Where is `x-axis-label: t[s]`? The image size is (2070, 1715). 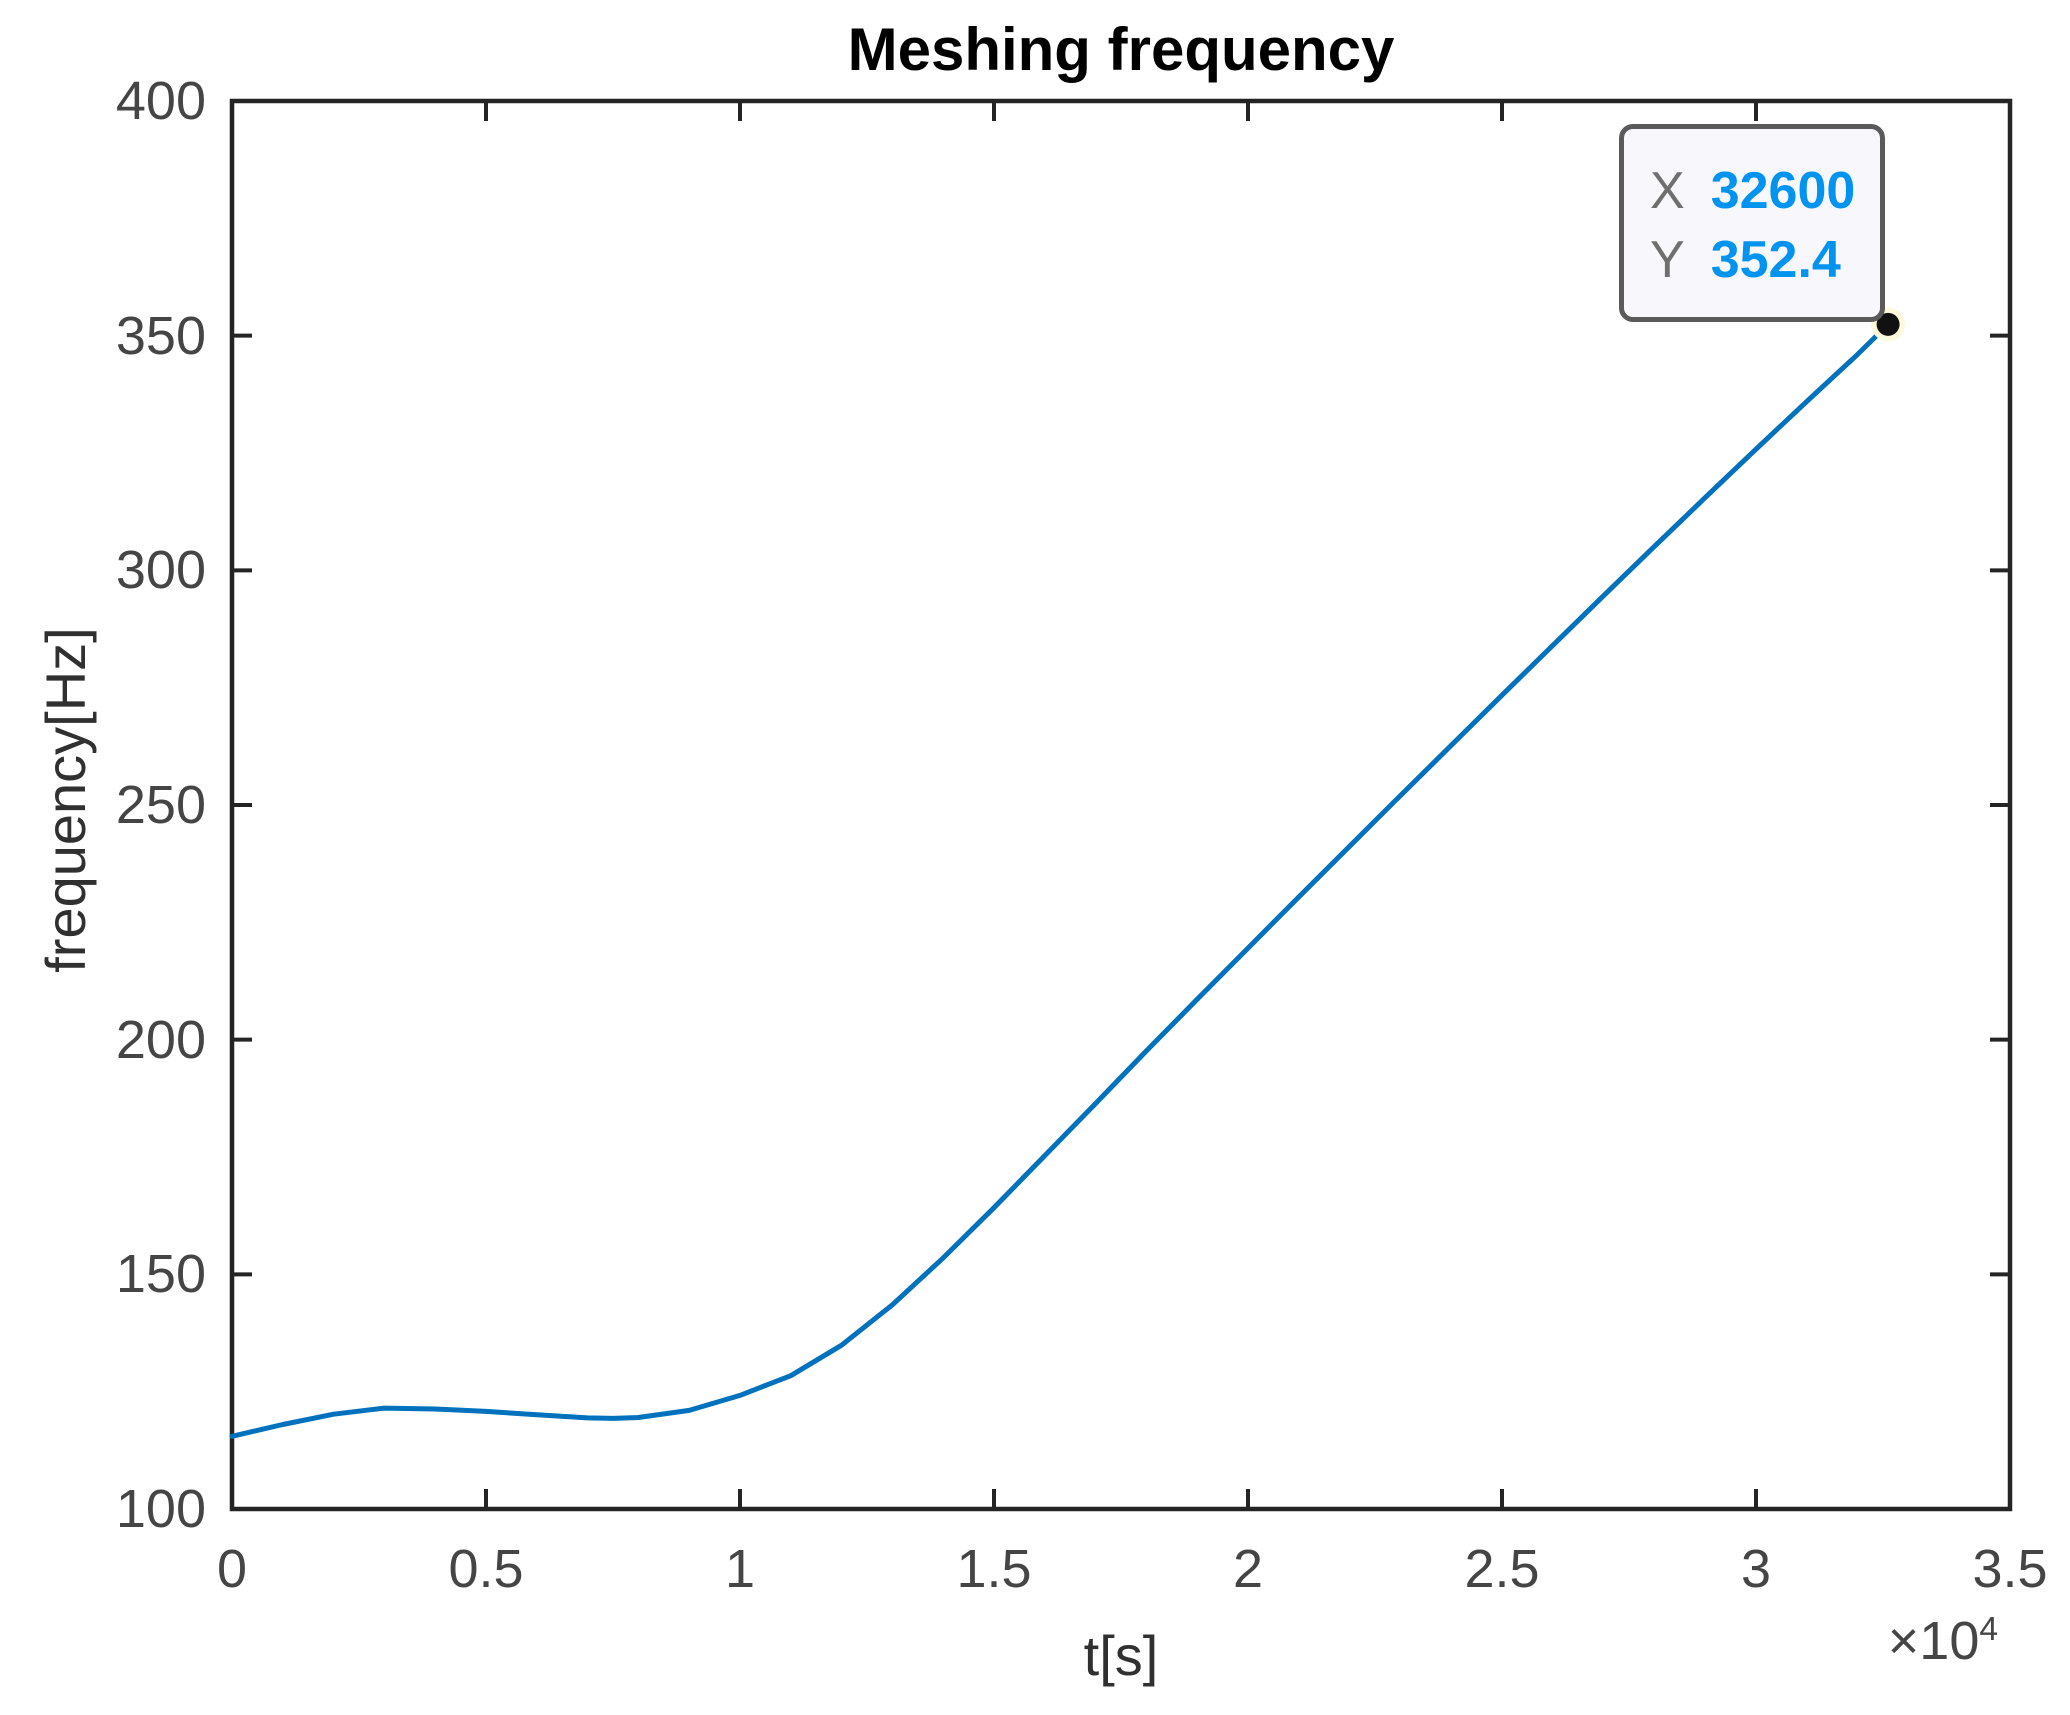
x-axis-label: t[s] is located at coordinates (1121, 1655).